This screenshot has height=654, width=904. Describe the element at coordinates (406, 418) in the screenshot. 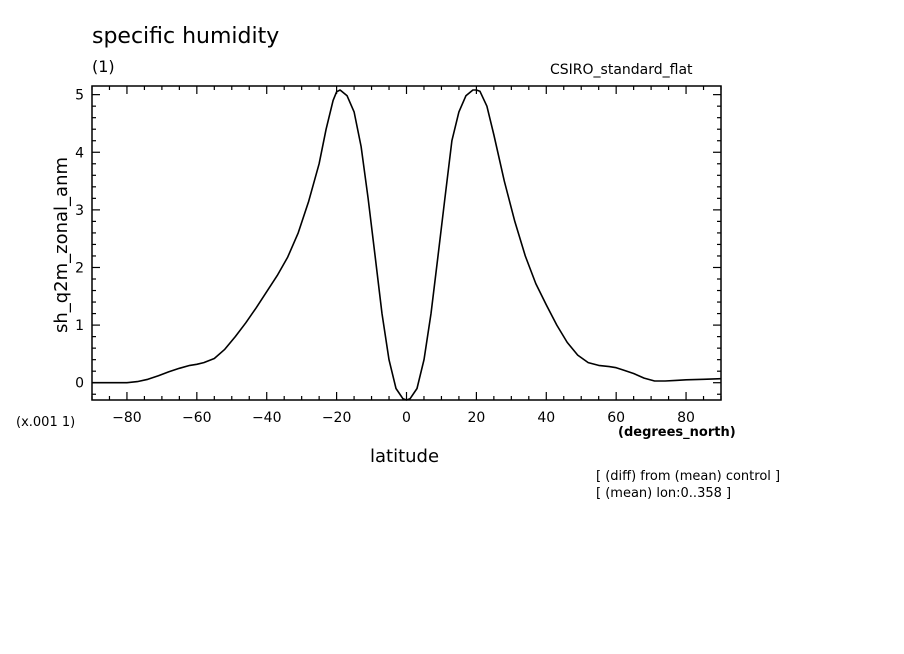

I see `x-tick-label: 0` at that location.